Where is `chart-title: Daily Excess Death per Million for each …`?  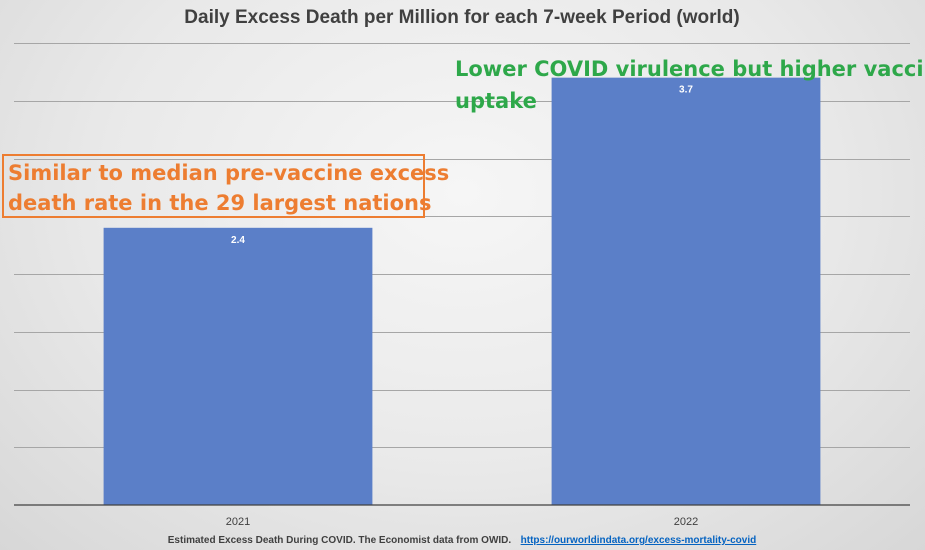 chart-title: Daily Excess Death per Million for each … is located at coordinates (461, 17).